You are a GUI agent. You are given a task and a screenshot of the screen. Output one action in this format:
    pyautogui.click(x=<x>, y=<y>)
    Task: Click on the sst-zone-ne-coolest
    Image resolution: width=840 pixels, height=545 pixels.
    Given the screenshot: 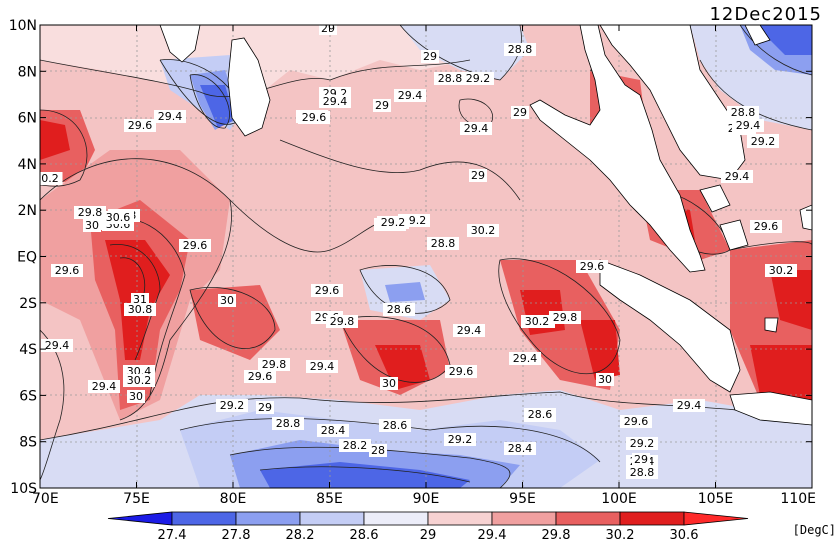 What is the action you would take?
    pyautogui.click(x=783, y=40)
    